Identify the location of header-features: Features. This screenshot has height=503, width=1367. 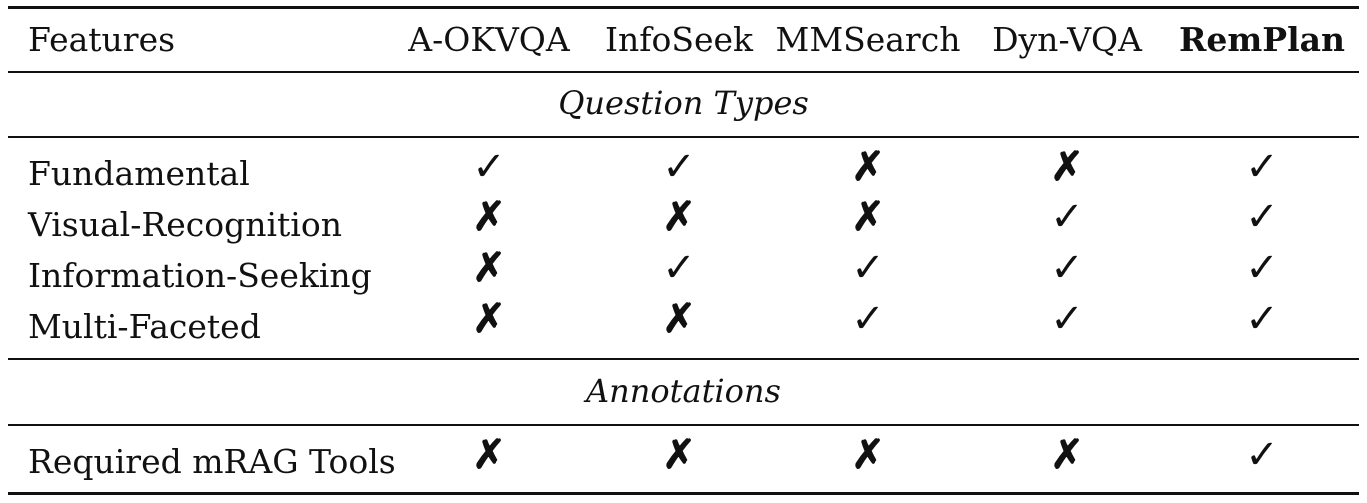
(102, 39).